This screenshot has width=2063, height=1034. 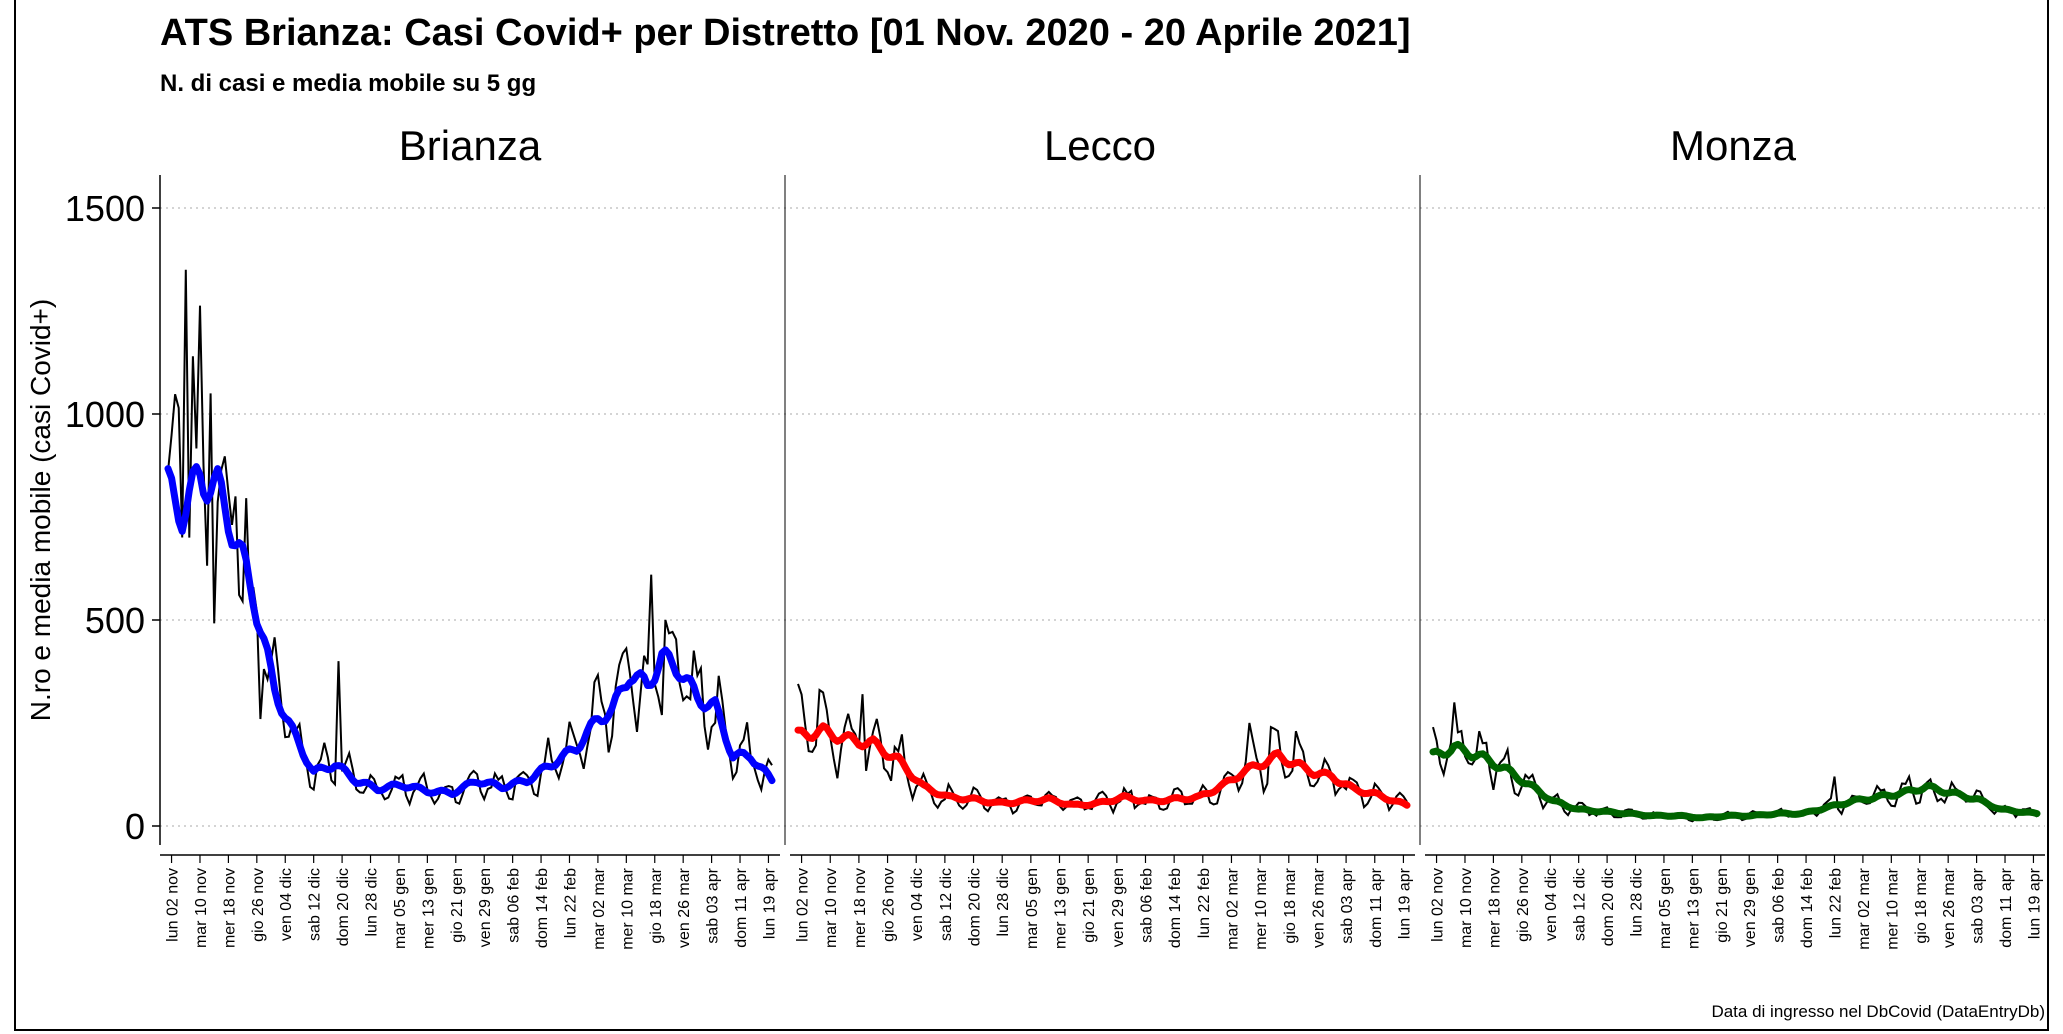 What do you see at coordinates (1779, 905) in the screenshot?
I see `x-tick-label-monza-12: sab 06 feb` at bounding box center [1779, 905].